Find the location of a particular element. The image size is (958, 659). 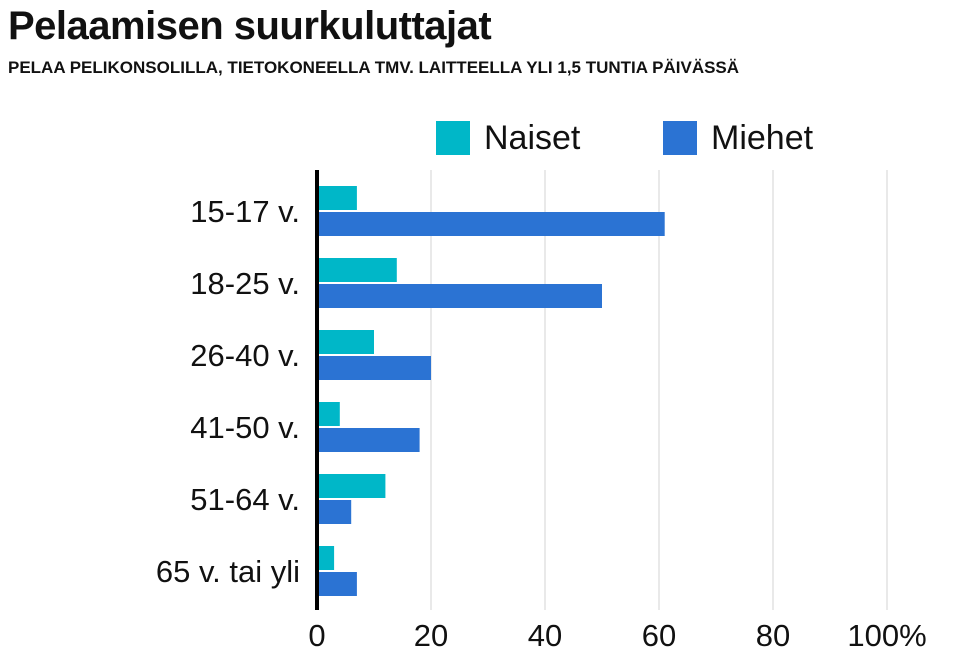

x-tick-label: 80 is located at coordinates (773, 635).